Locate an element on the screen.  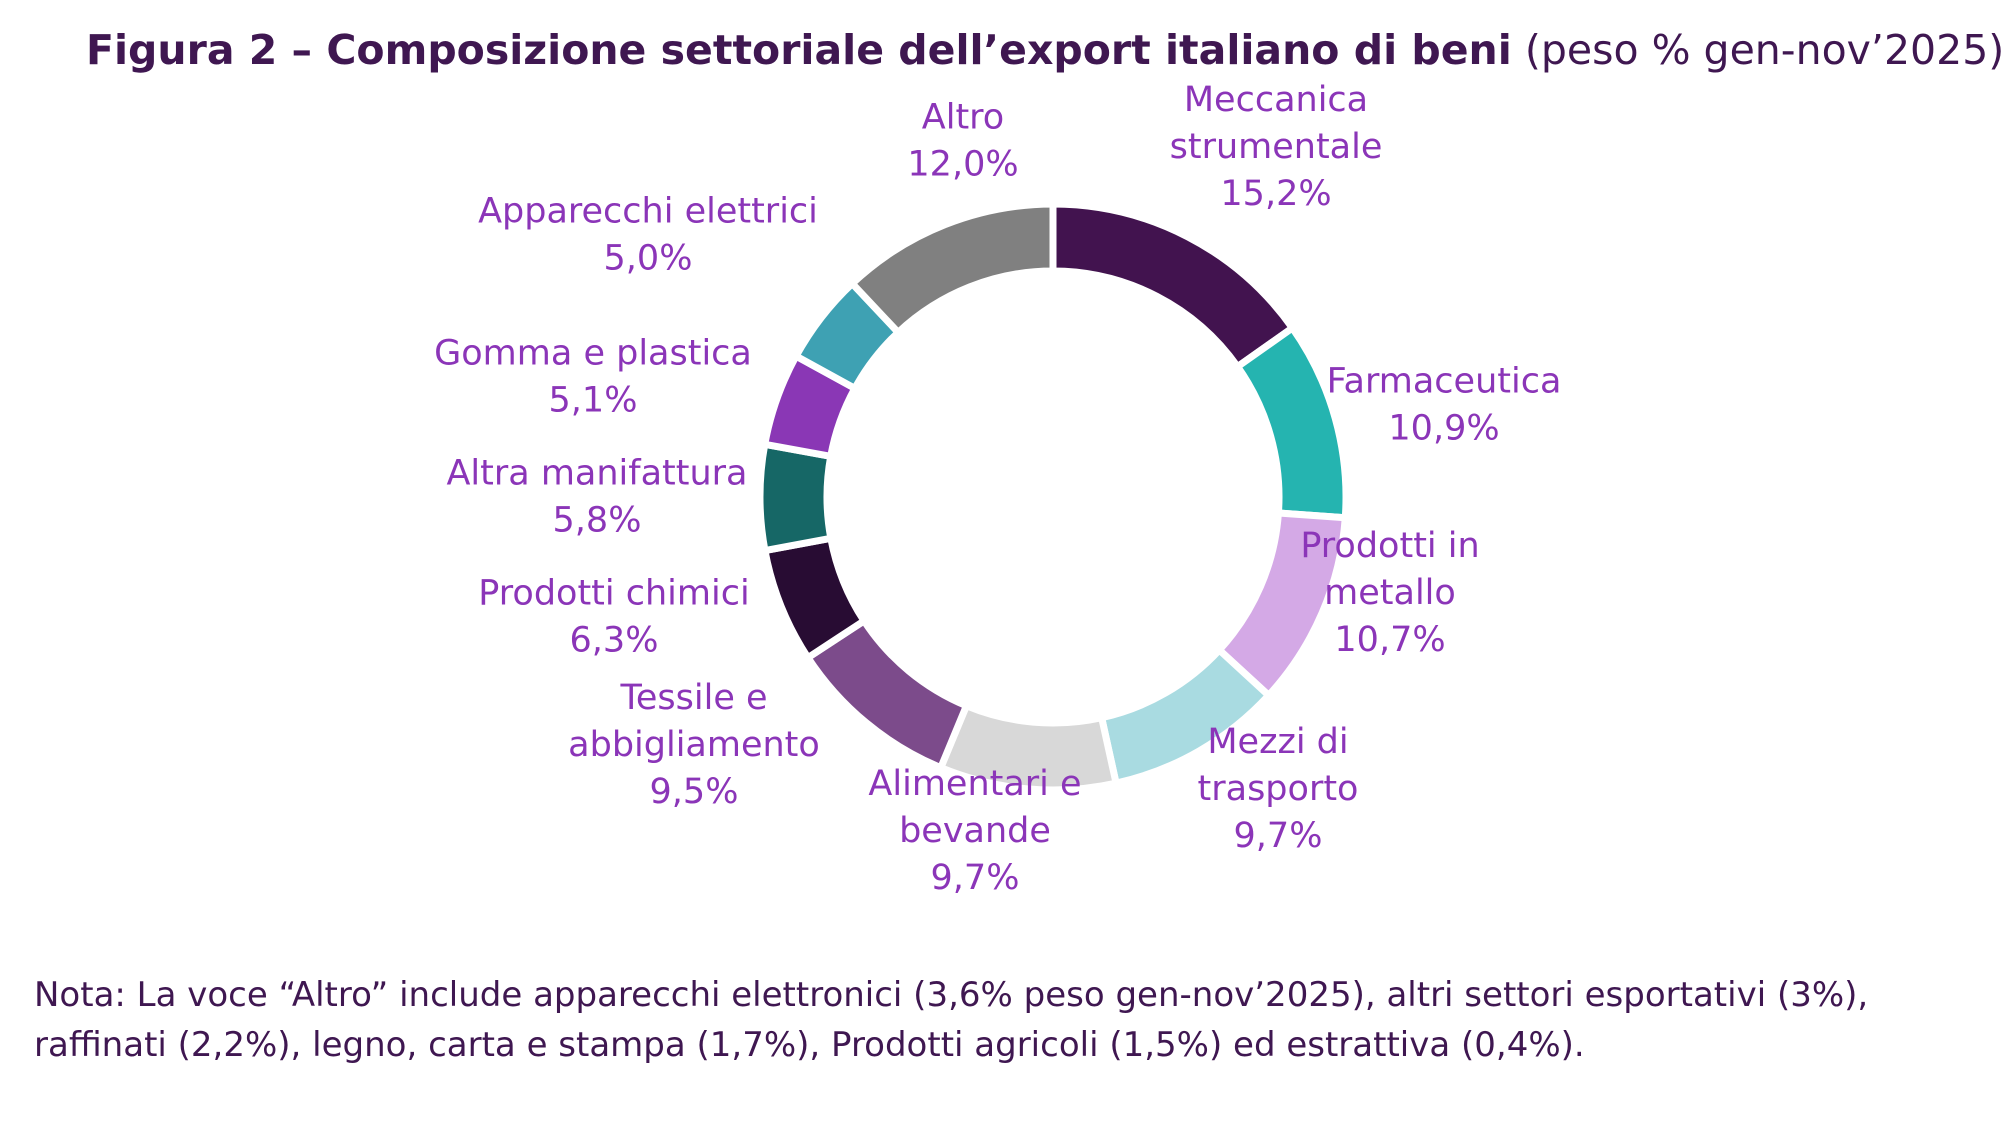
label-meccanica-strumentale: Meccanica strumentale 15,2% is located at coordinates (1276, 147).